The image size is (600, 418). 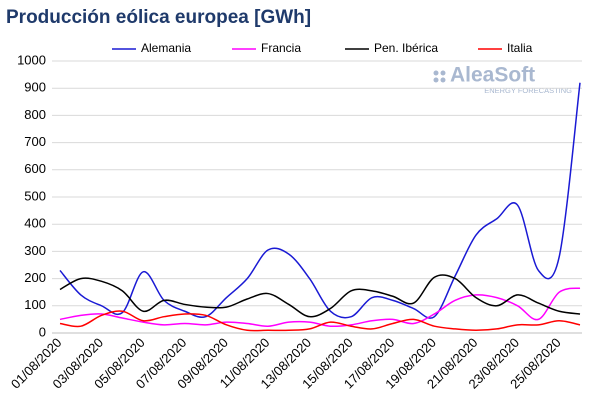 I want to click on y-tick-label: 800, so click(x=35, y=114).